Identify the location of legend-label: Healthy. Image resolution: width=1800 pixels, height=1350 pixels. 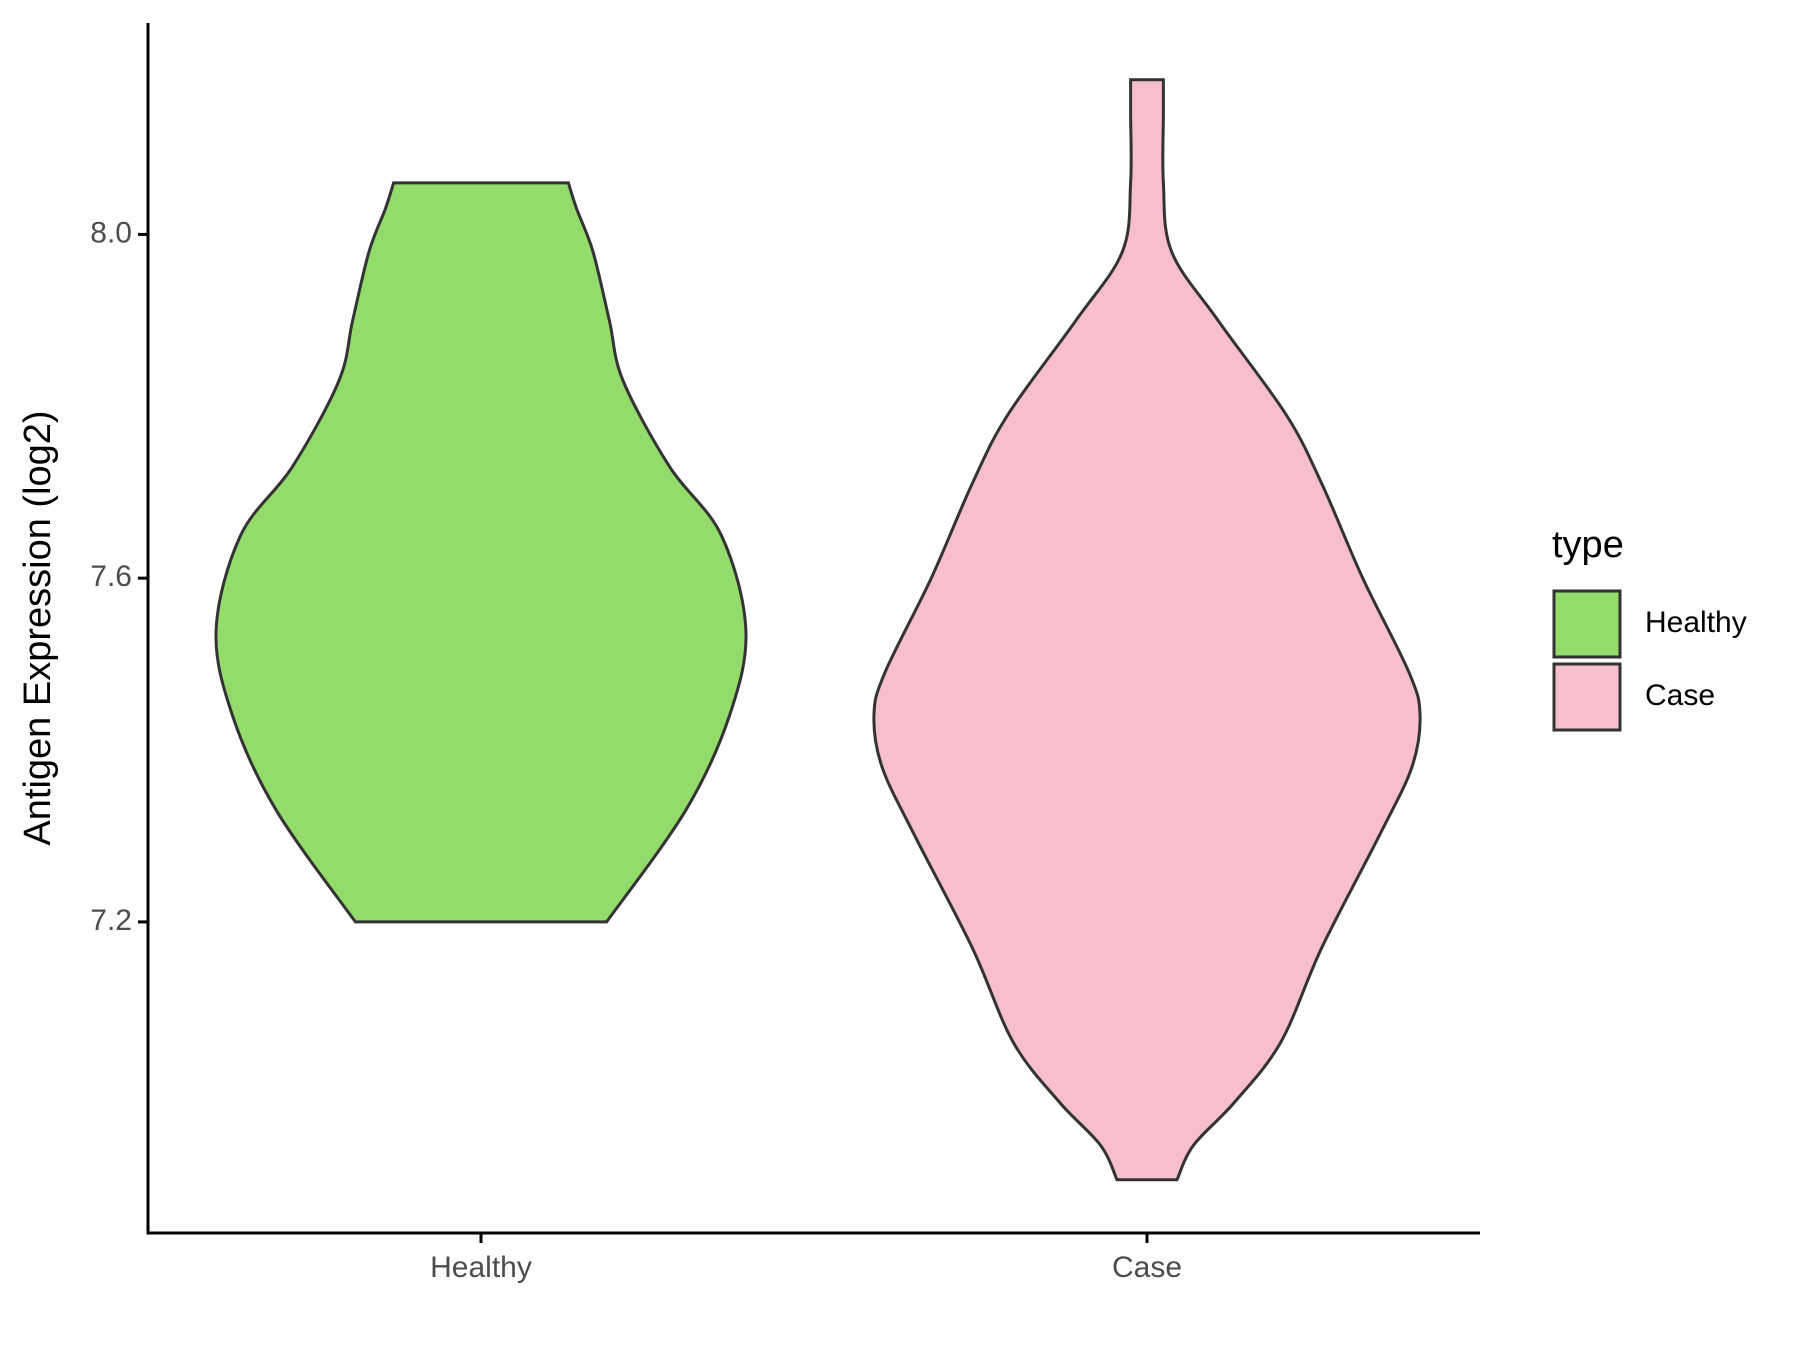
(1696, 622).